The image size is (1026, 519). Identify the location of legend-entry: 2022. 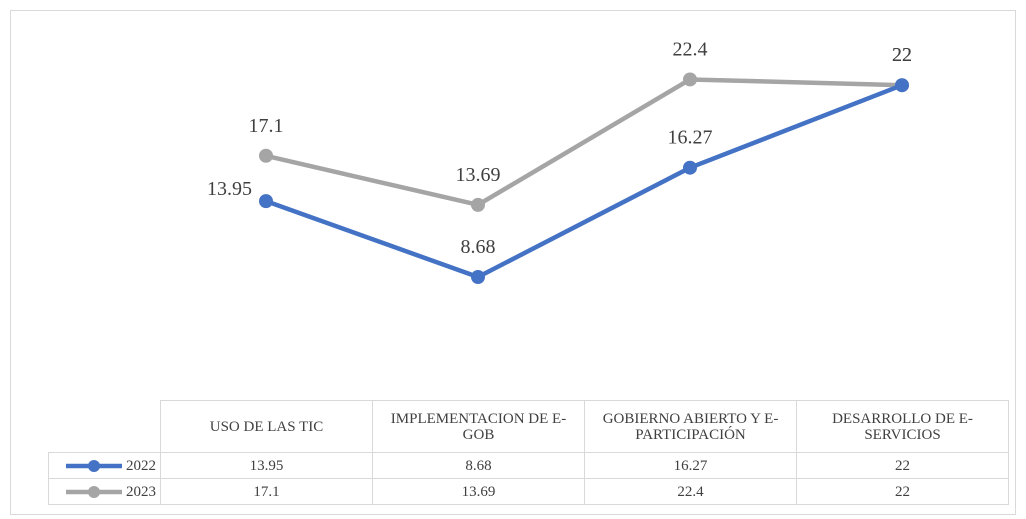
(104, 465).